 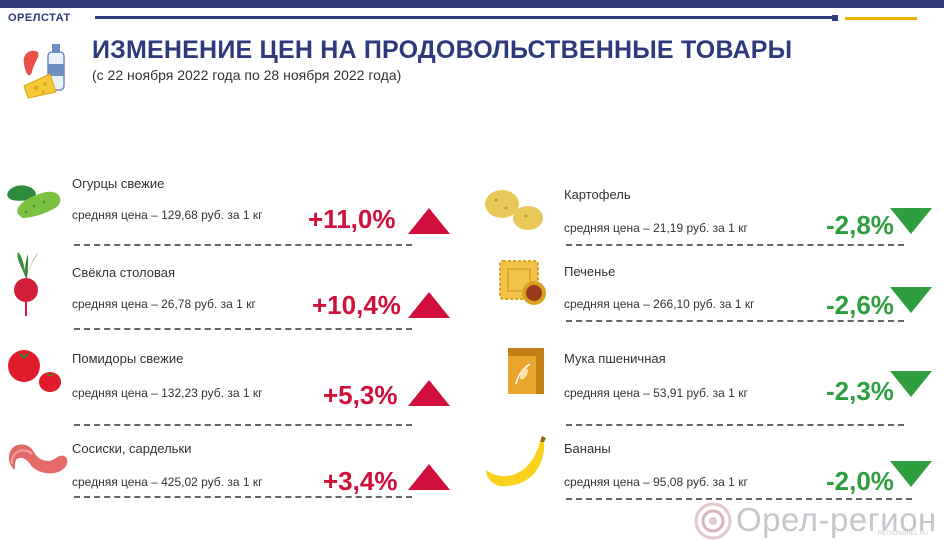 I want to click on item-price: средняя цена – 266,10 руб. за 1 кг, so click(x=659, y=304).